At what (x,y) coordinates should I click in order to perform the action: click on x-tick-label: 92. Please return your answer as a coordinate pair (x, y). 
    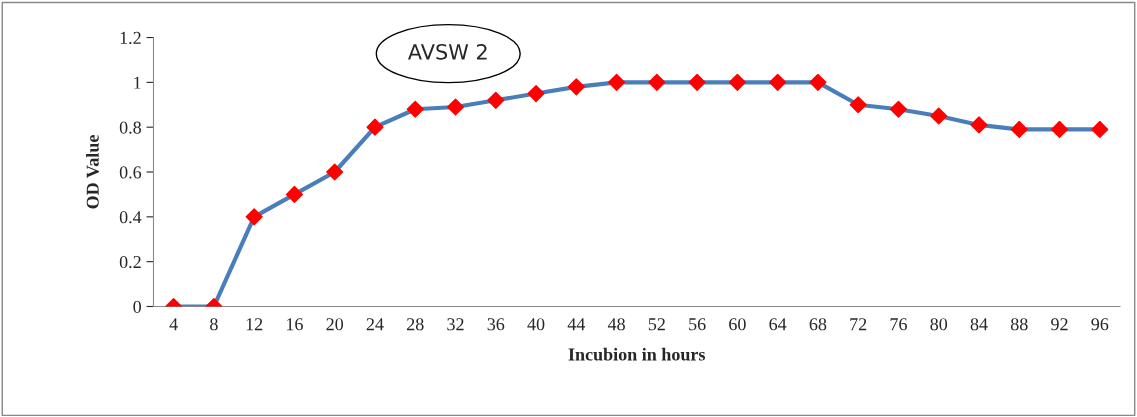
    Looking at the image, I should click on (1059, 324).